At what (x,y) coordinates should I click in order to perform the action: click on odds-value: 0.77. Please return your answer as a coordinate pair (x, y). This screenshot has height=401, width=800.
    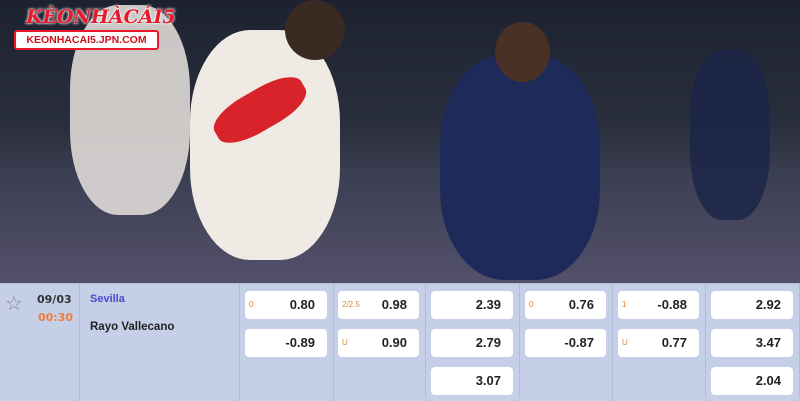
    Looking at the image, I should click on (674, 342).